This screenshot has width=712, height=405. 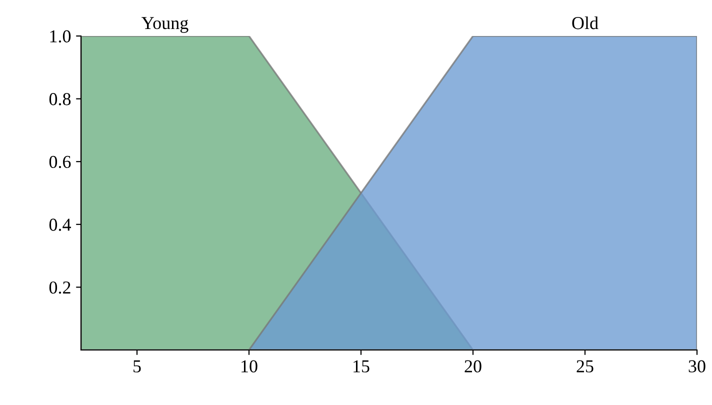 I want to click on y-tick-label: 0.8, so click(x=60, y=99).